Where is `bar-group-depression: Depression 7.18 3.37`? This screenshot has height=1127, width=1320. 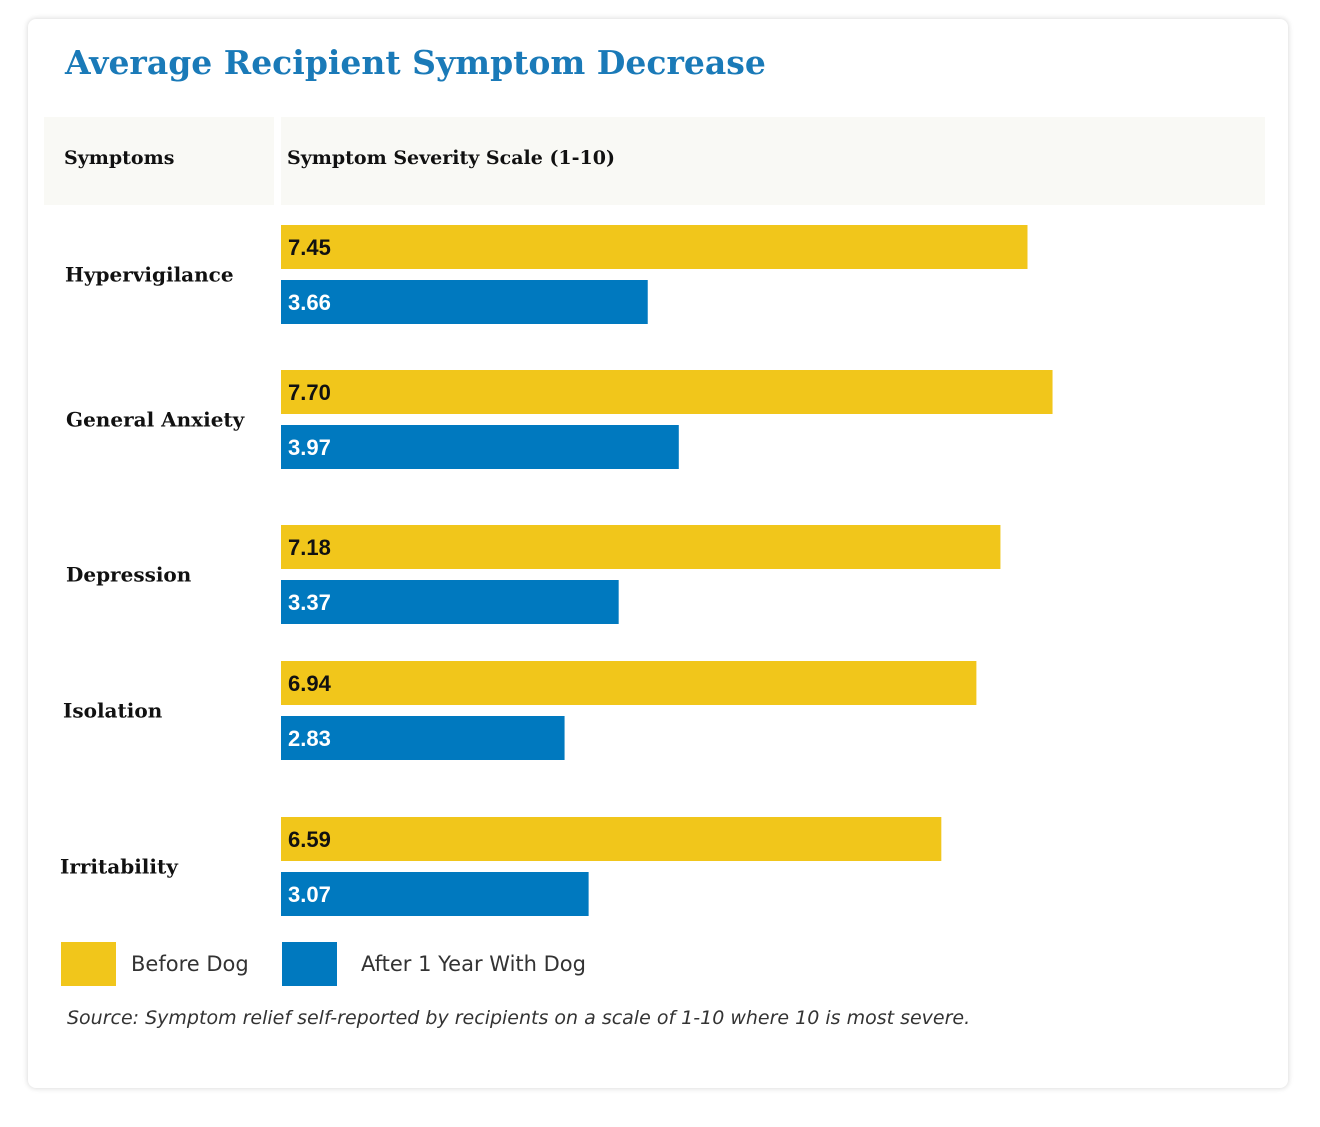 bar-group-depression: Depression 7.18 3.37 is located at coordinates (533, 574).